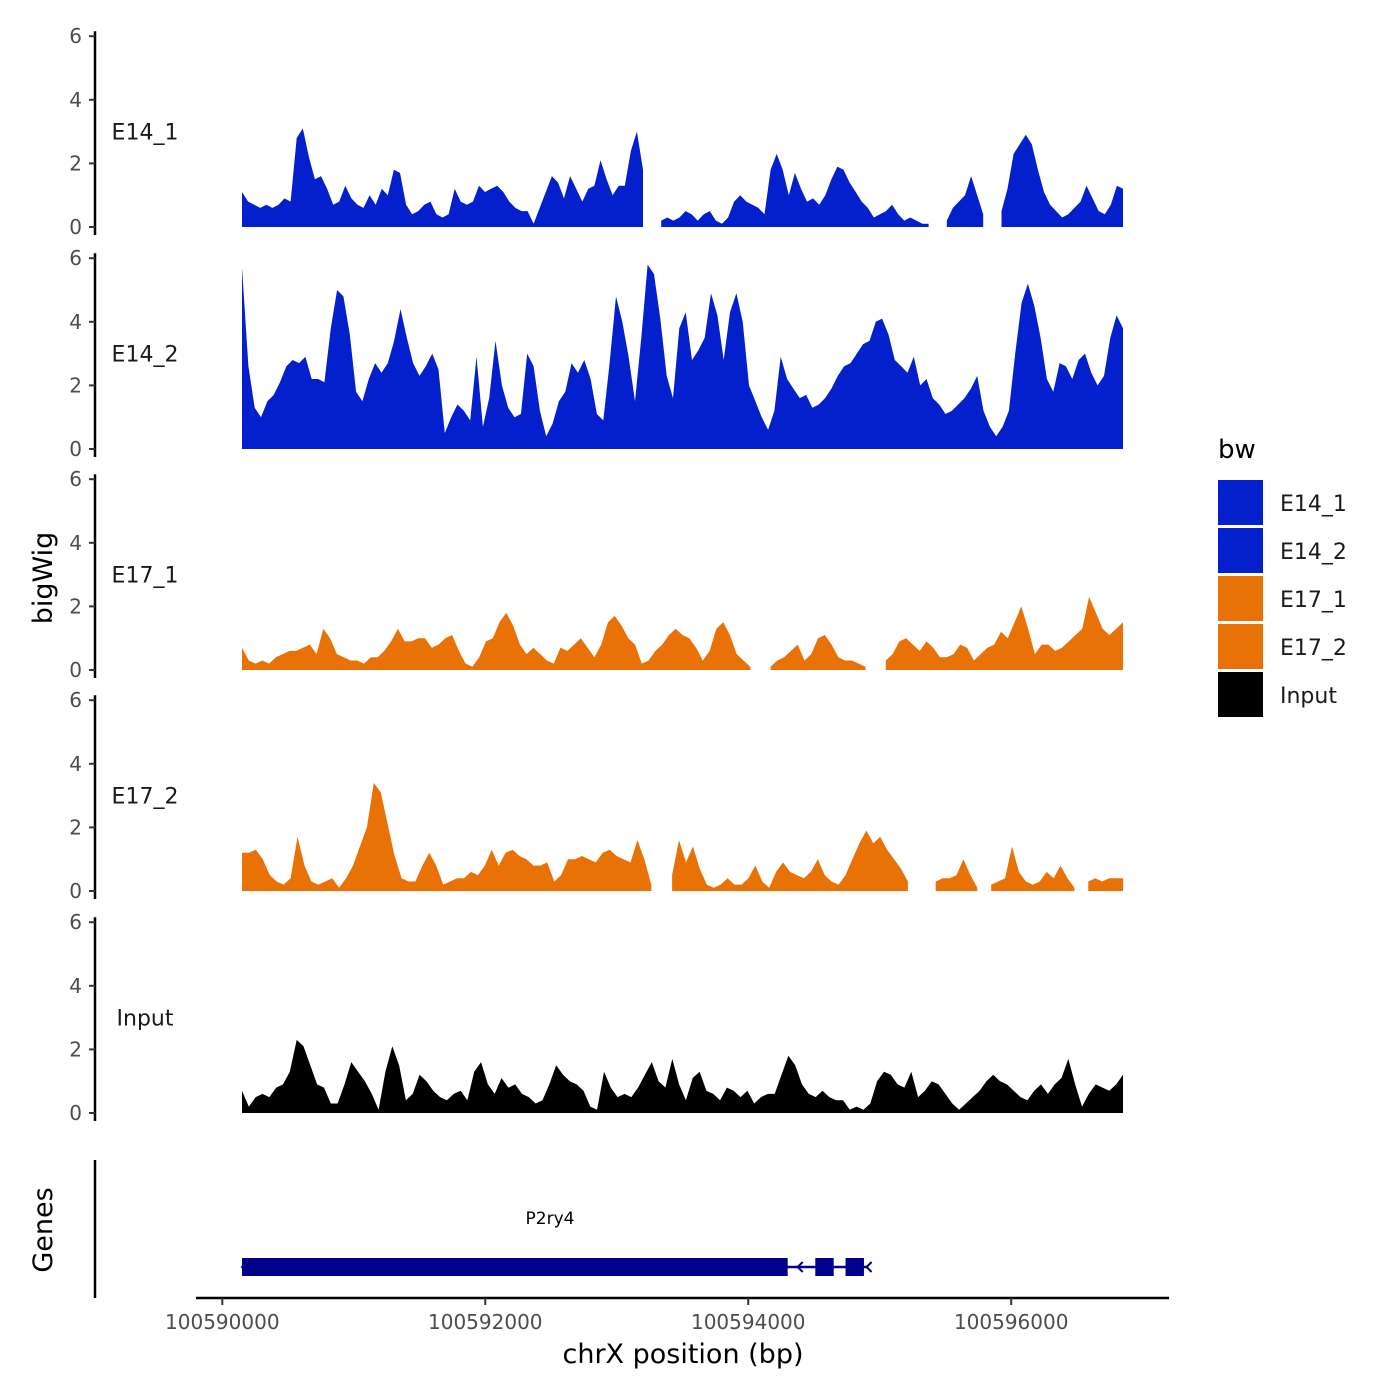  I want to click on genes-panel: P2ry4, so click(483, 1229).